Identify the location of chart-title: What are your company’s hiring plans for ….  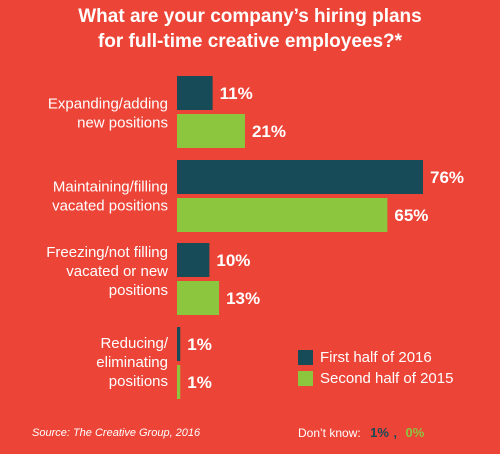
(249, 29).